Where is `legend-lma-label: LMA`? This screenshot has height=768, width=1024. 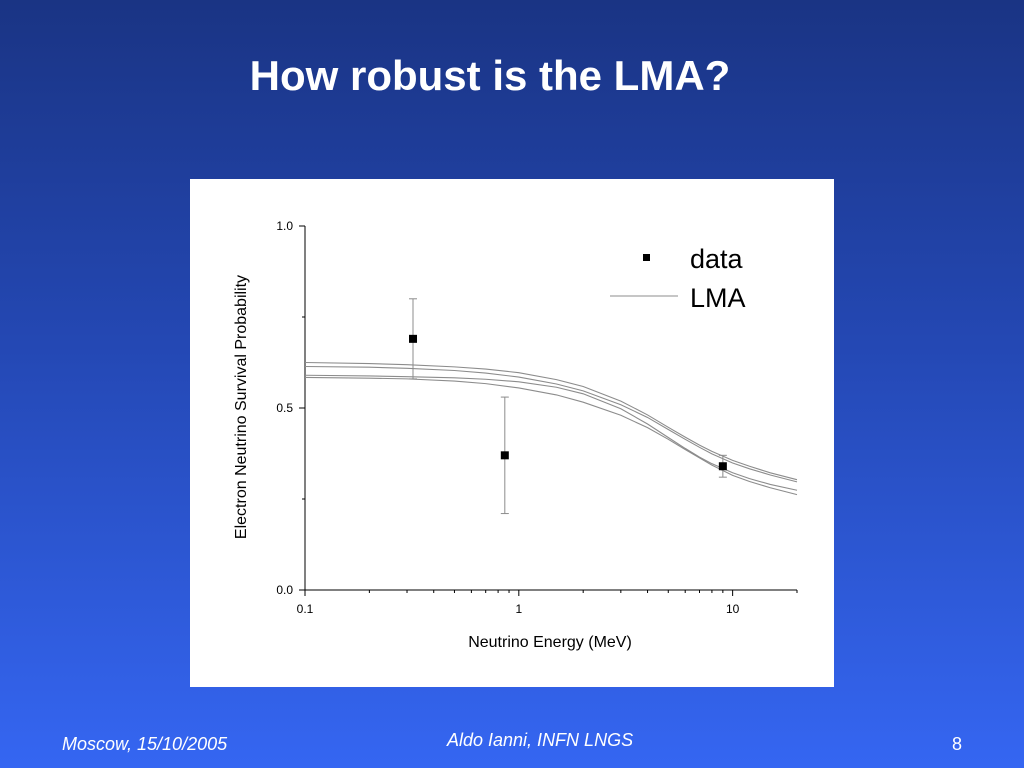
legend-lma-label: LMA is located at coordinates (718, 298).